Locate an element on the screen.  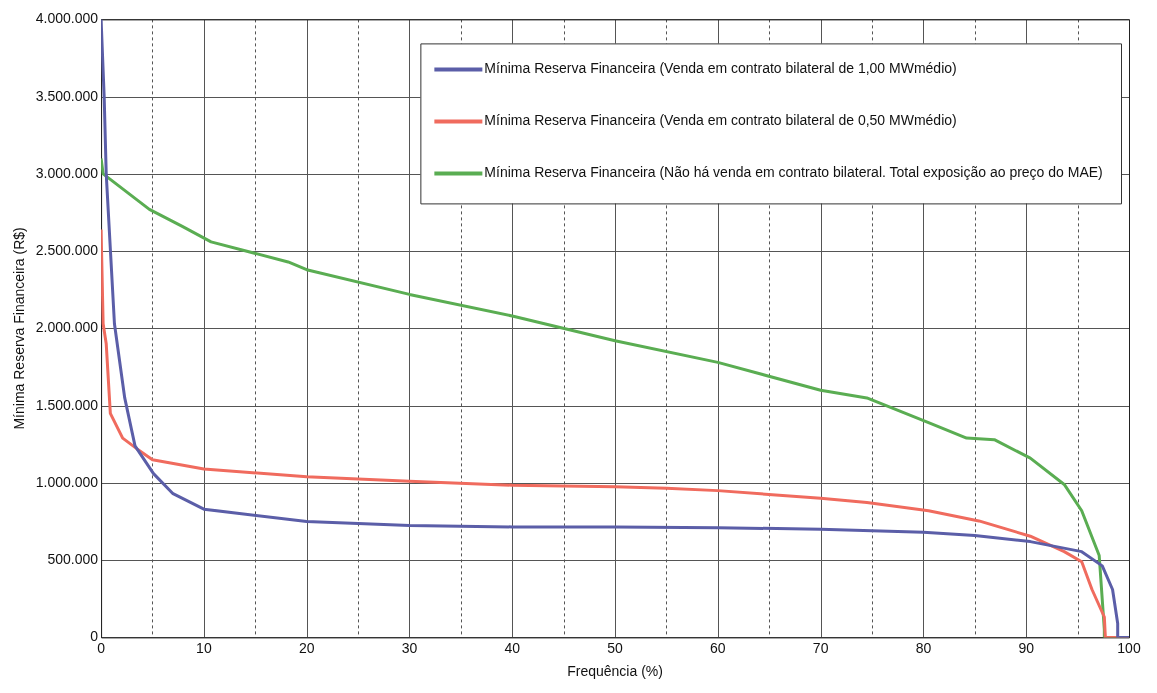
y-tick-label: 2.000.000 is located at coordinates (67, 327).